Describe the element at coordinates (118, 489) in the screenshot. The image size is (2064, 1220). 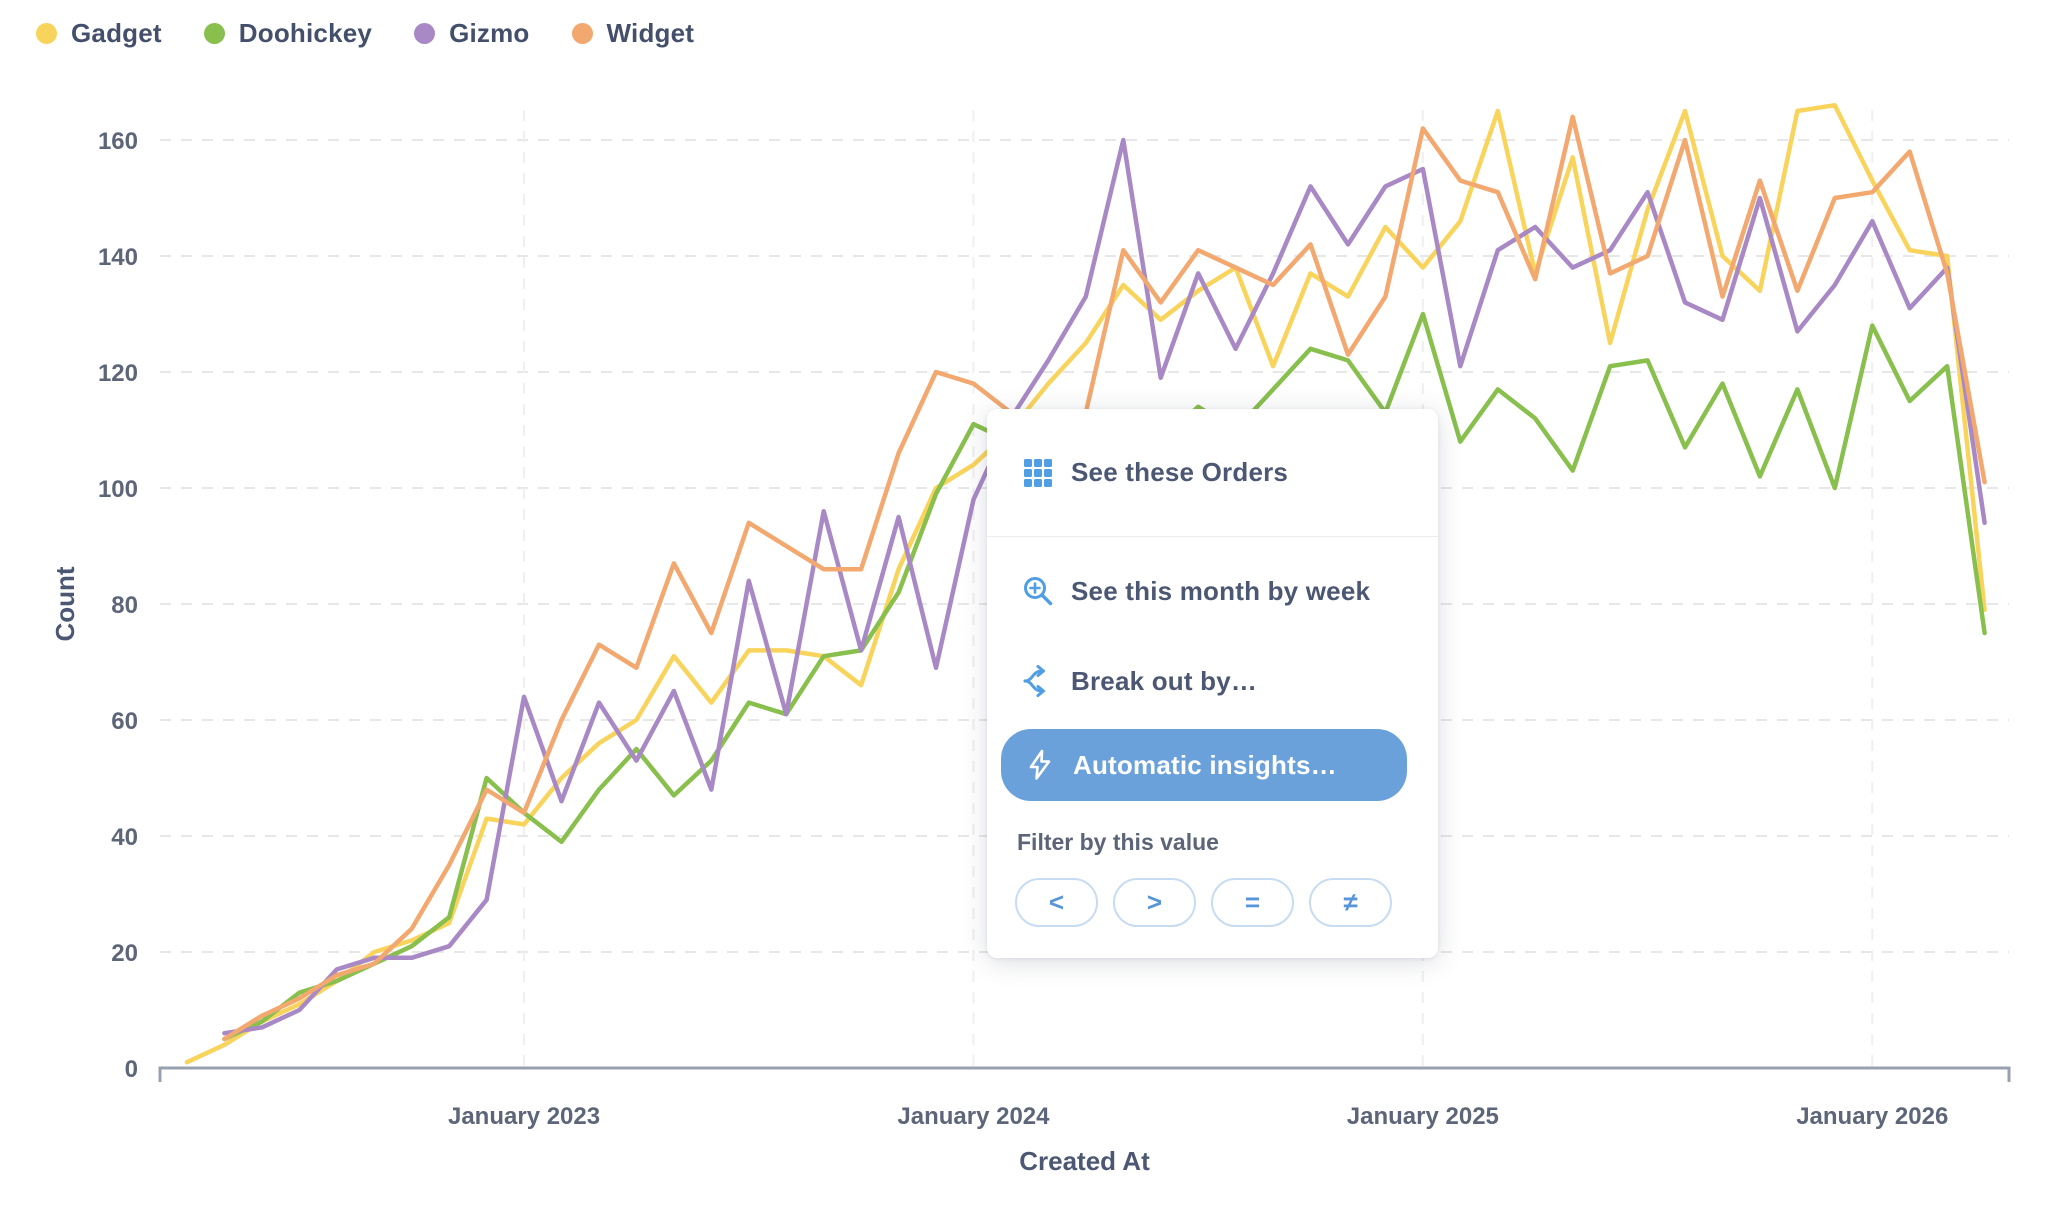
I see `y-tick-label: 100` at that location.